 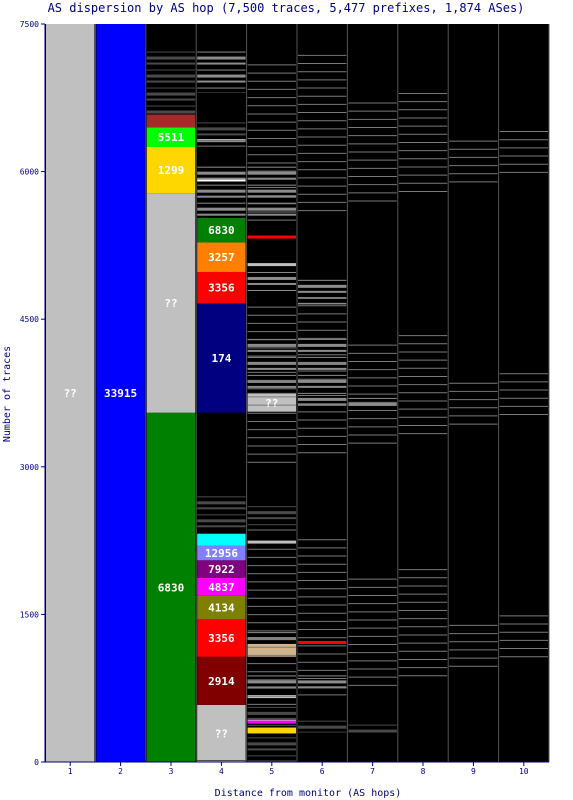 What do you see at coordinates (36, 762) in the screenshot?
I see `y-tick-label: 0` at bounding box center [36, 762].